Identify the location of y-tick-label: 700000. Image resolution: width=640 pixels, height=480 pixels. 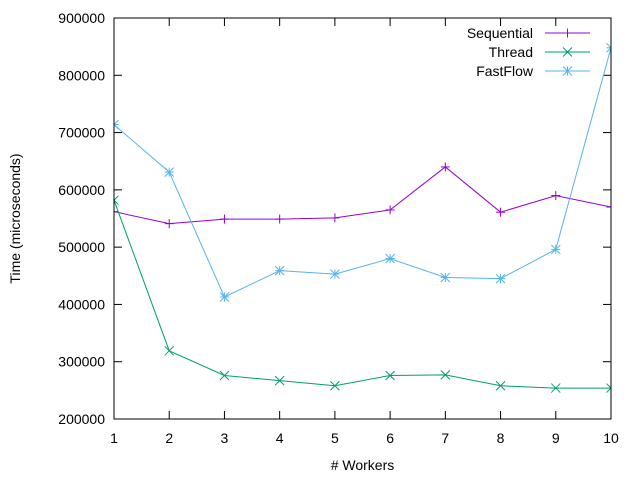
(81, 133).